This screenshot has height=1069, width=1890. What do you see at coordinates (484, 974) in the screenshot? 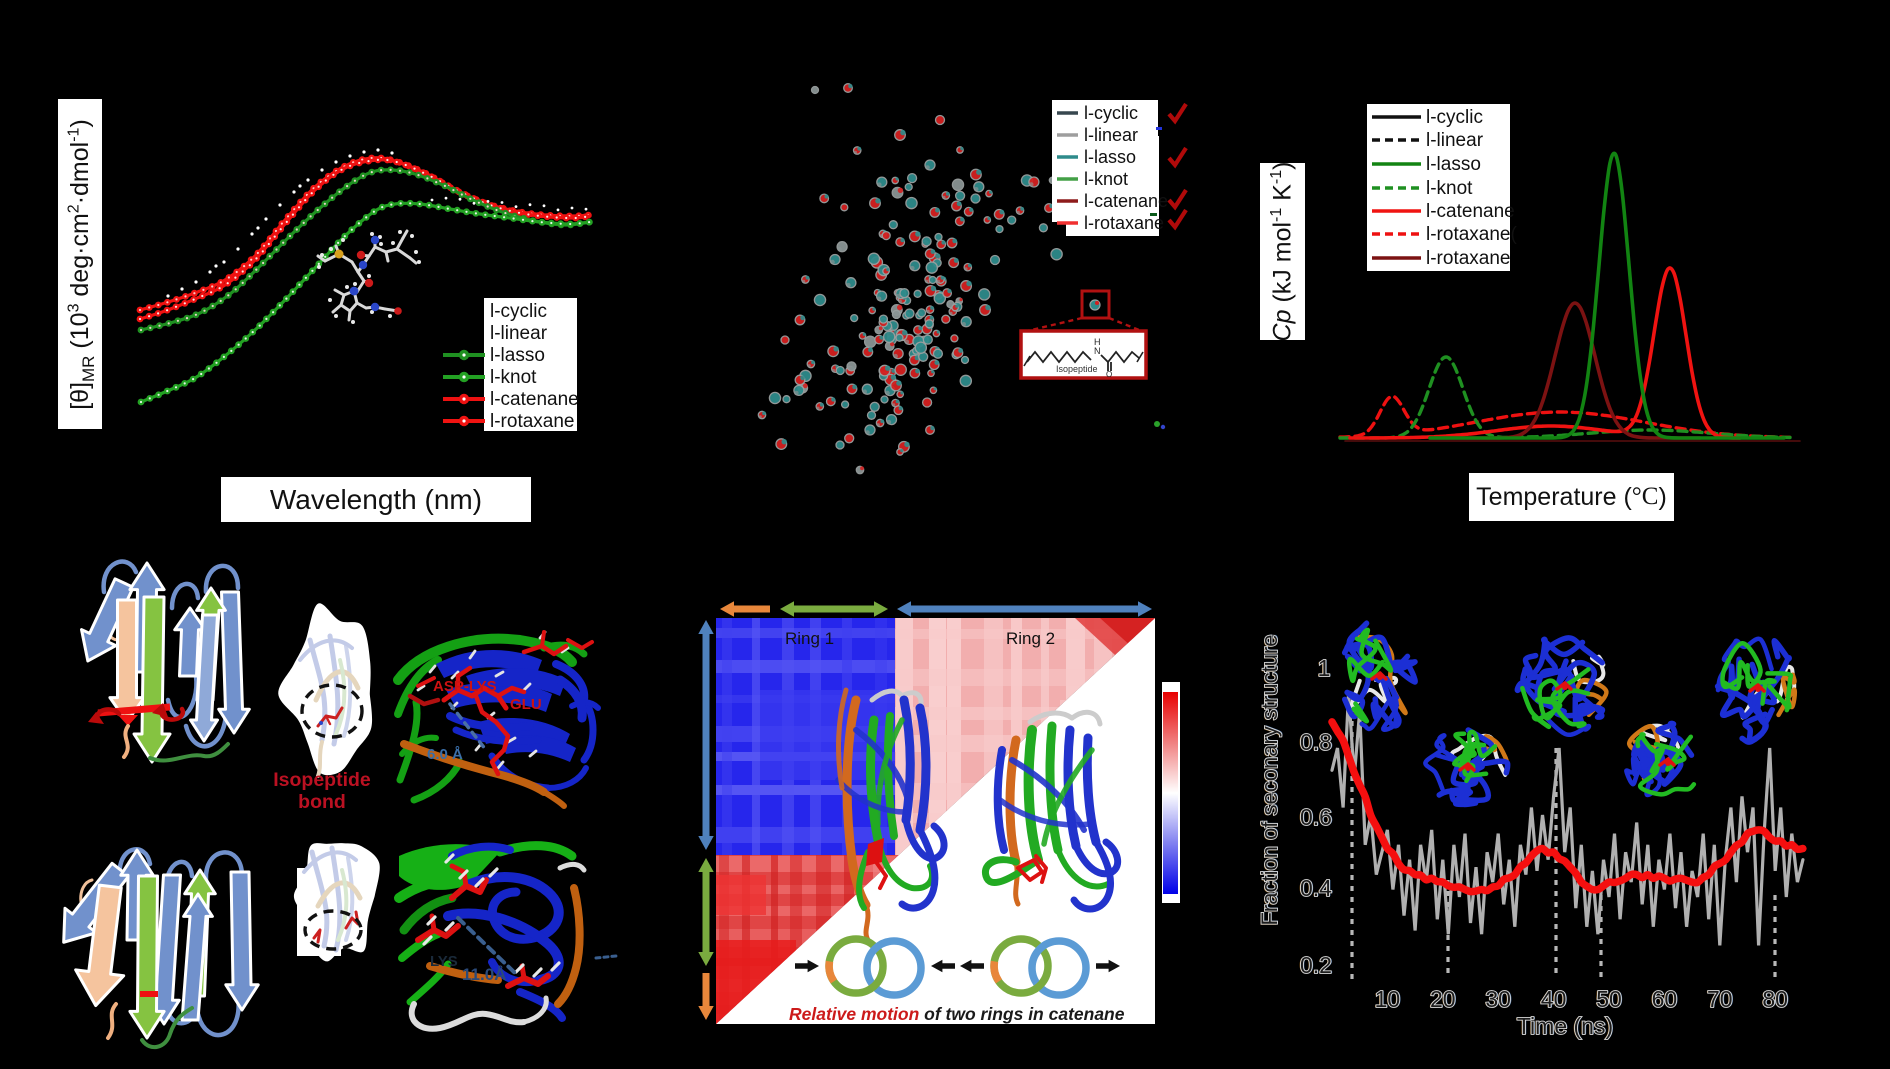
I see `svg-text: 11.0Å` at bounding box center [484, 974].